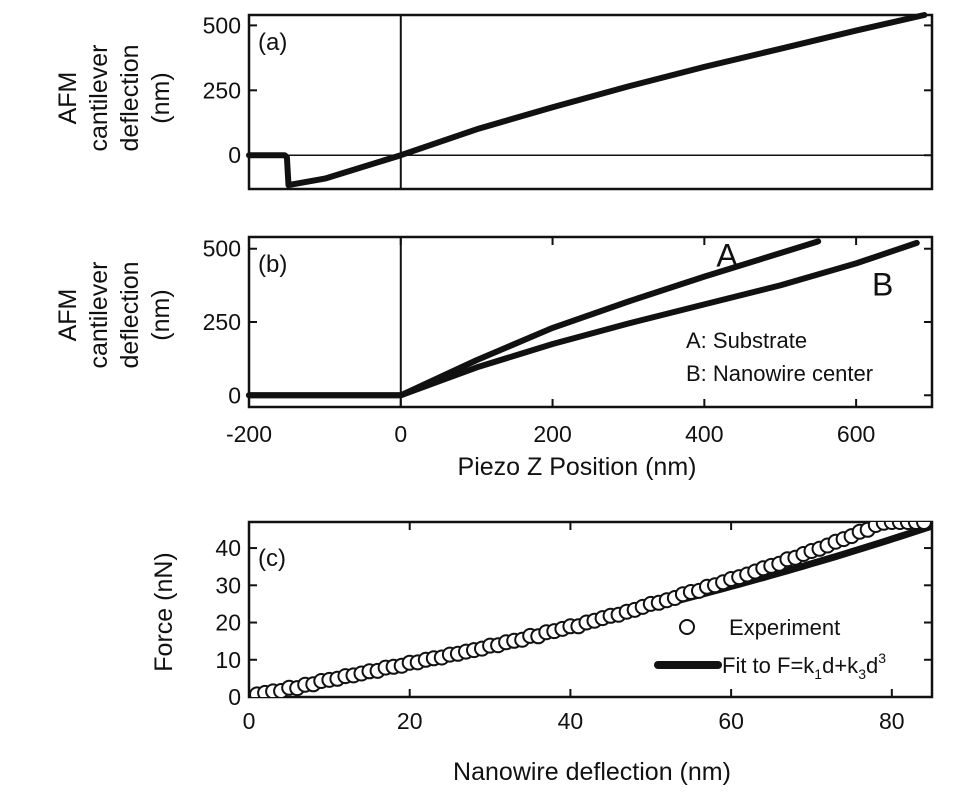 This screenshot has width=964, height=800. I want to click on legend-nanowire-center-label: B: Nanowire center, so click(779, 373).